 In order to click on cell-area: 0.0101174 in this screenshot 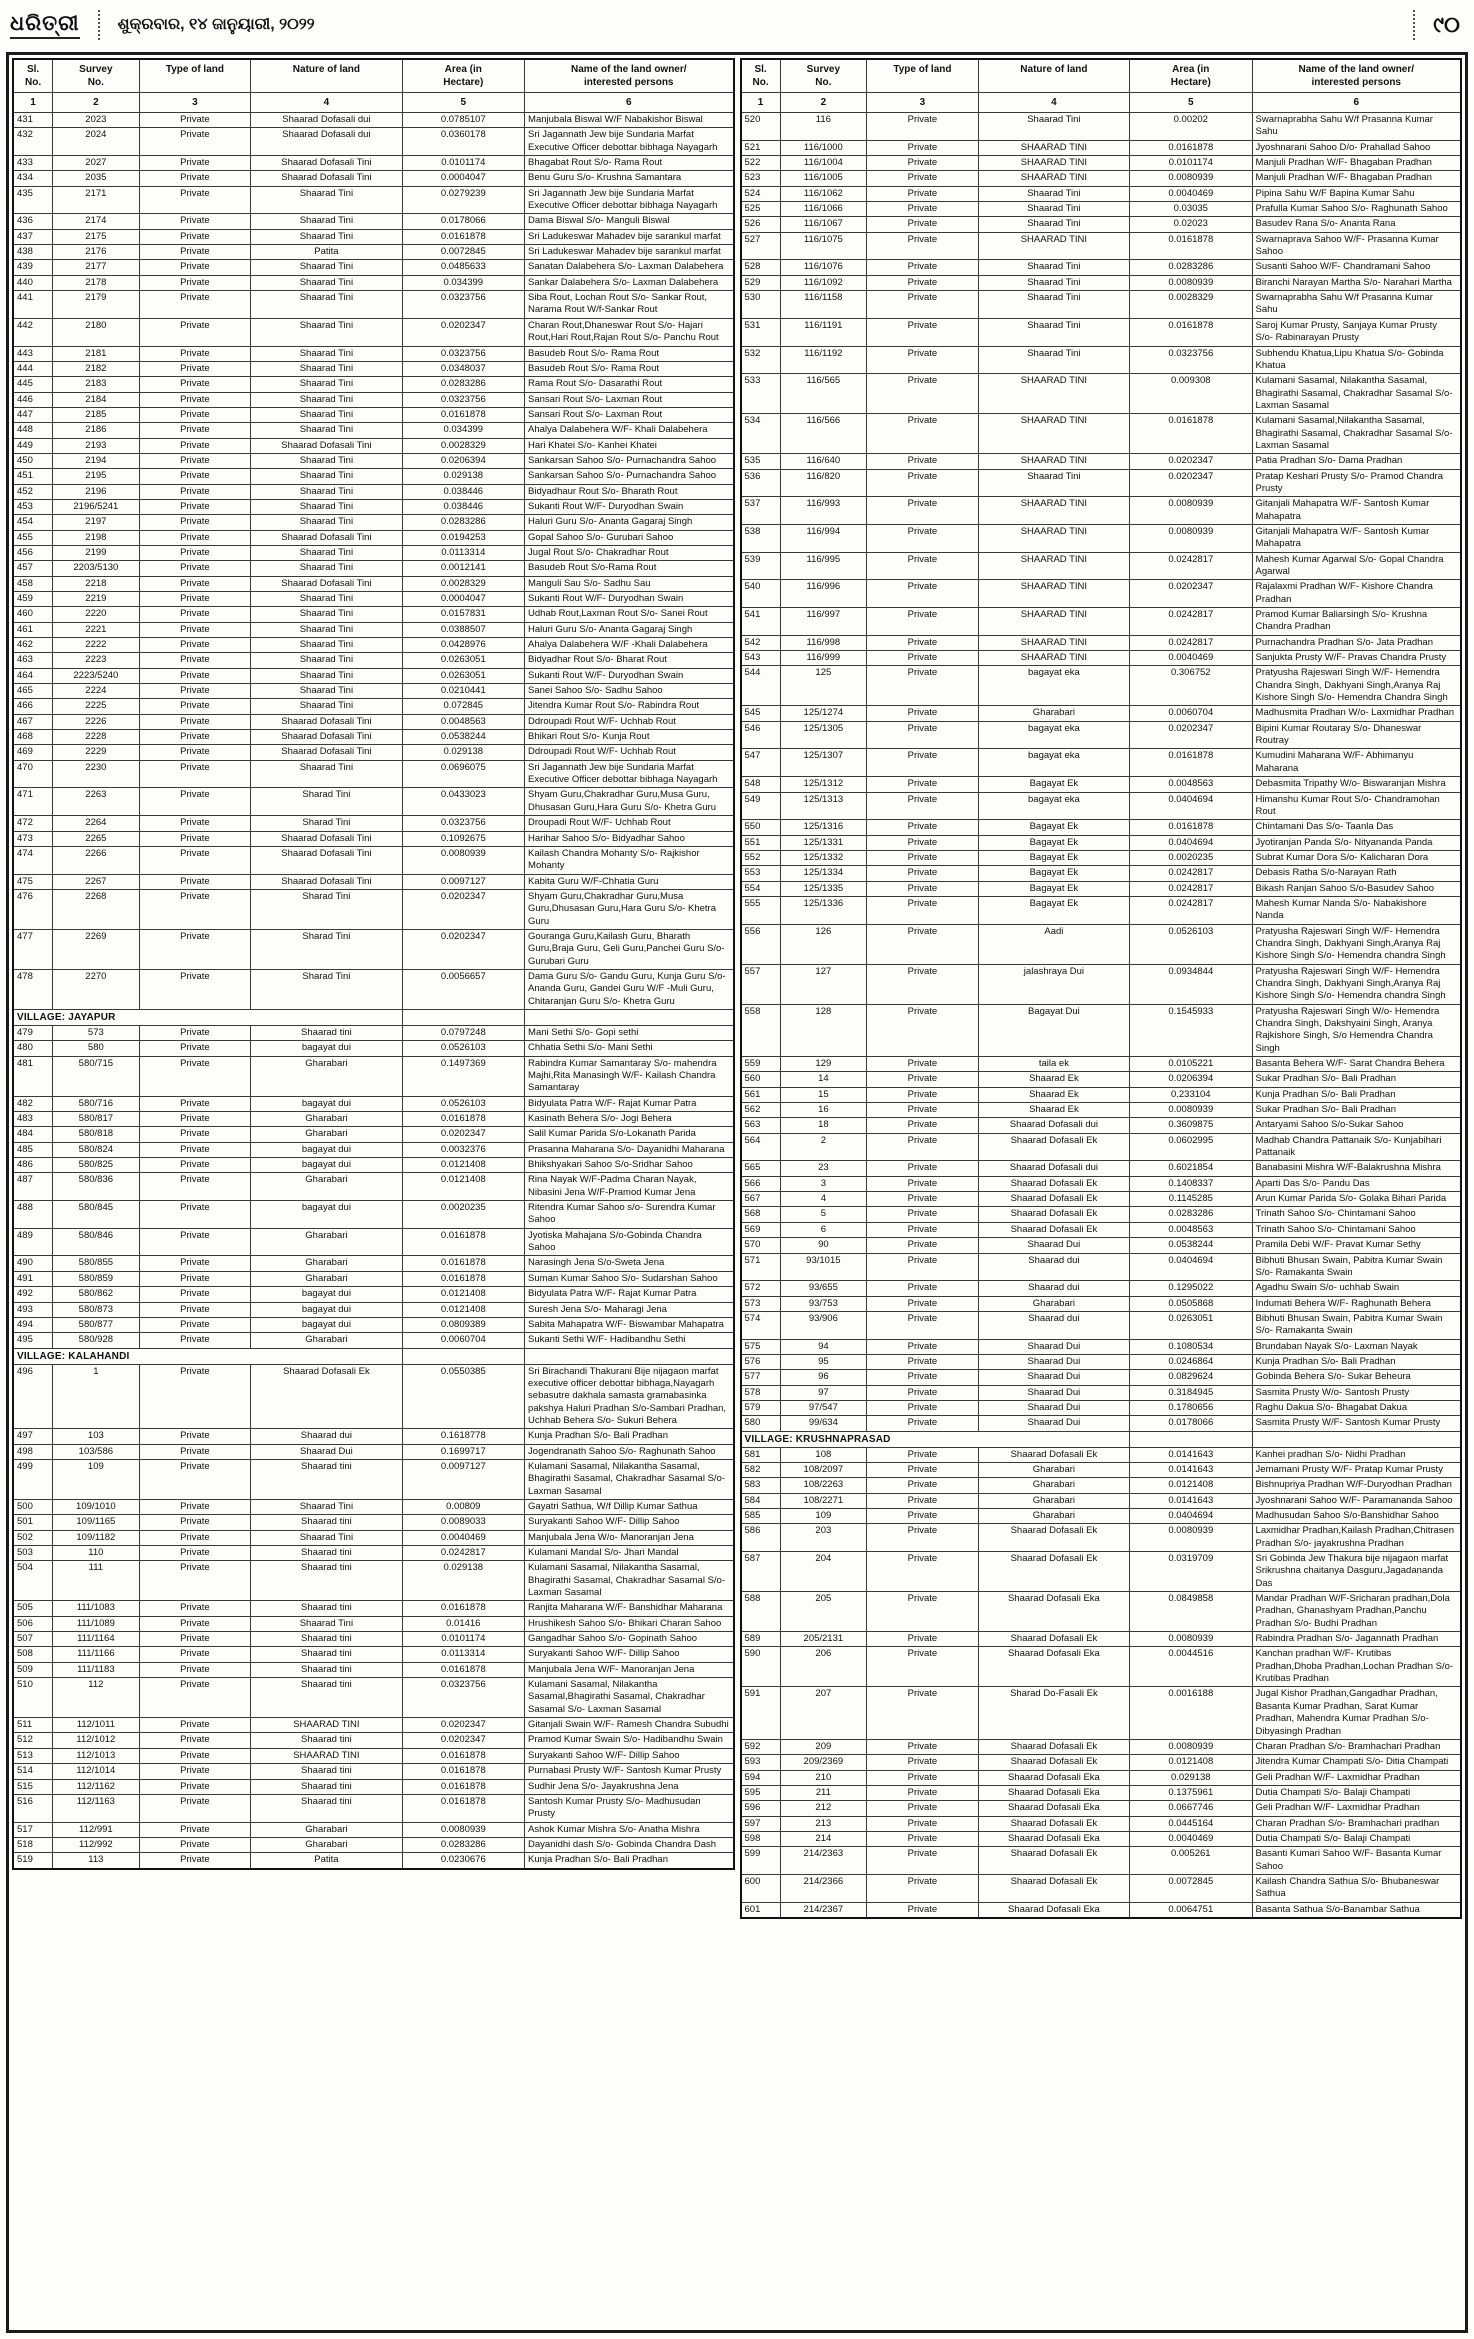, I will do `click(463, 1639)`.